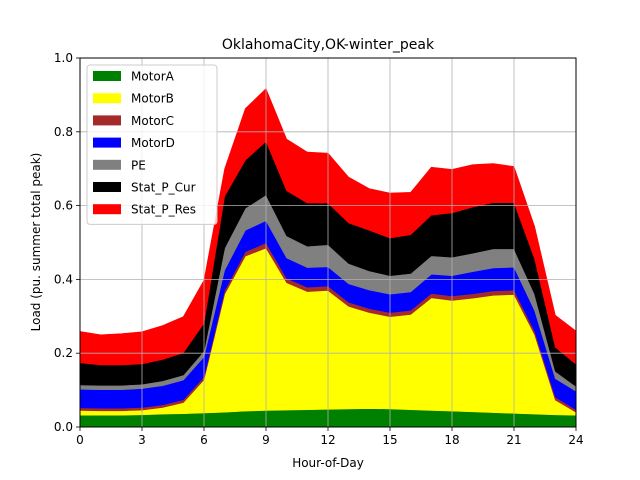 The image size is (640, 480). I want to click on legend-label-motord: MotorD, so click(153, 143).